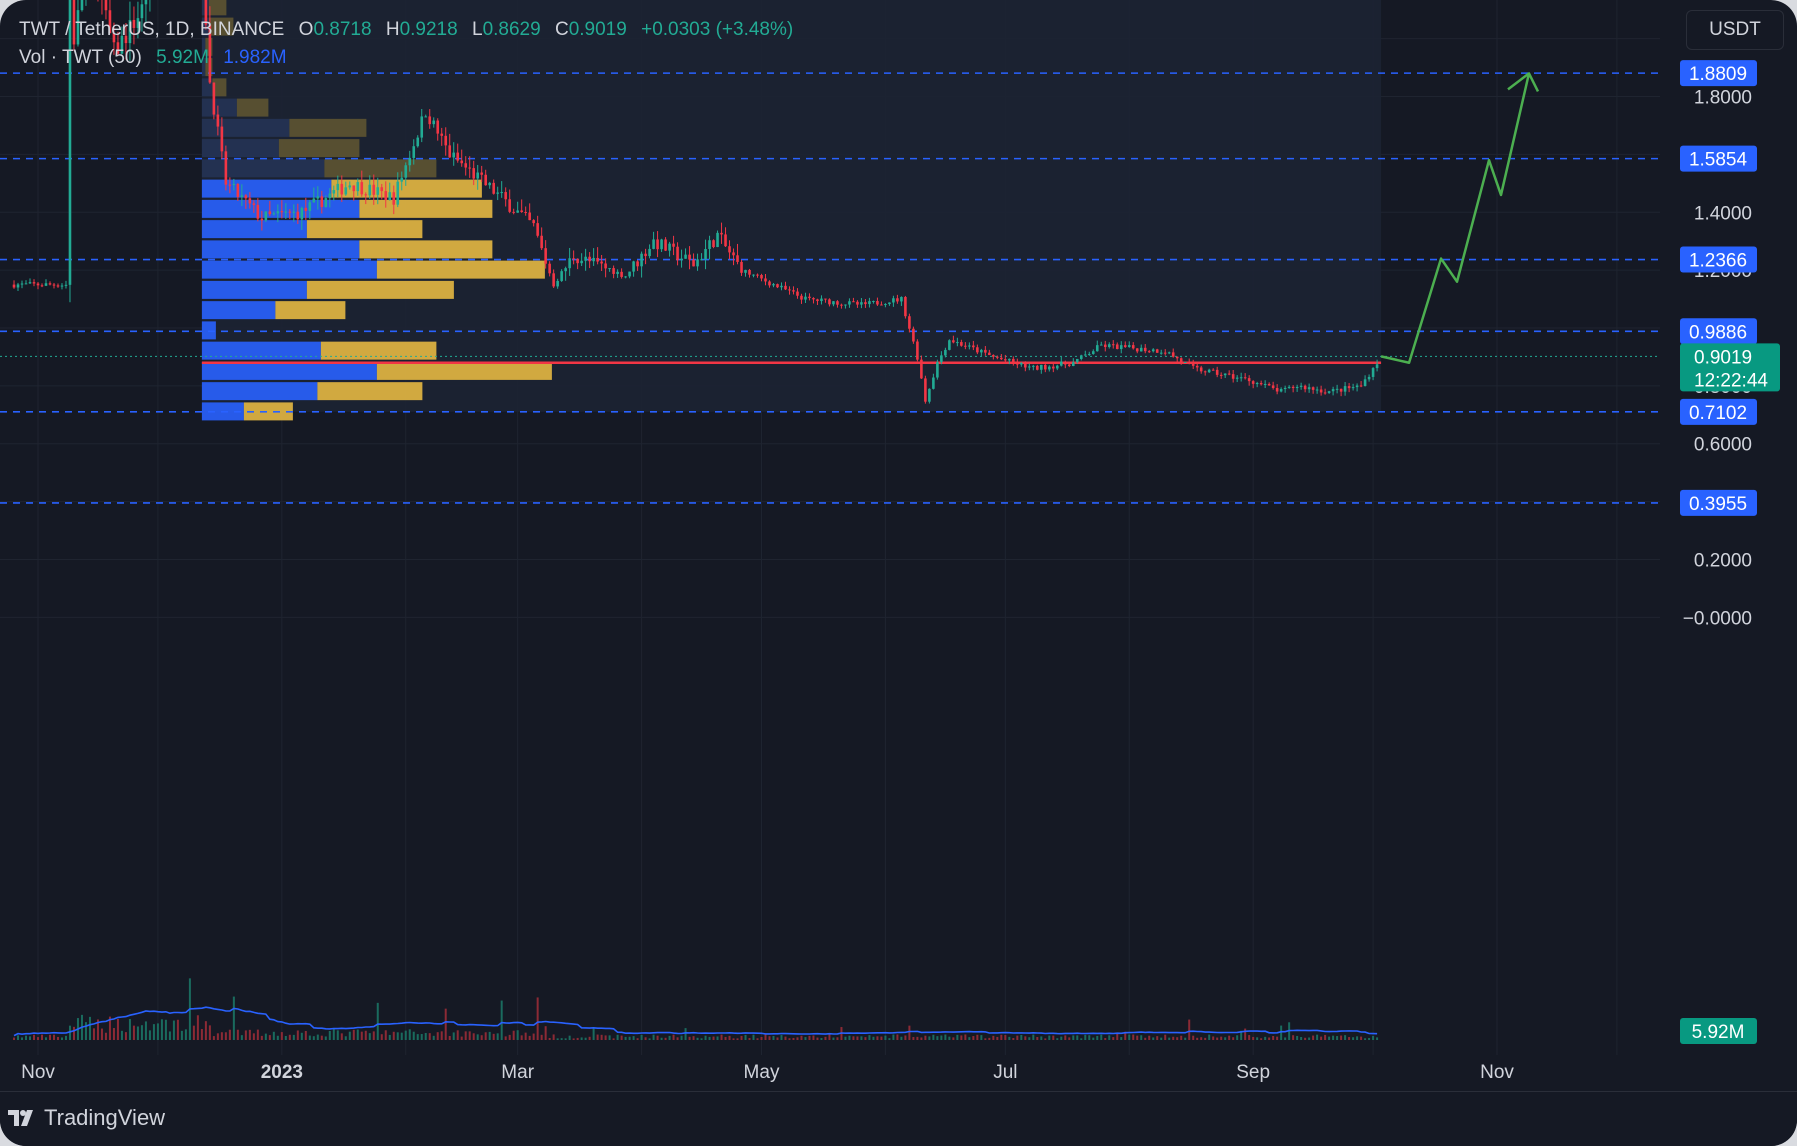 The image size is (1797, 1146). What do you see at coordinates (152, 29) in the screenshot?
I see `symbol-title: TWT / TetherUS, 1D, BINANCE` at bounding box center [152, 29].